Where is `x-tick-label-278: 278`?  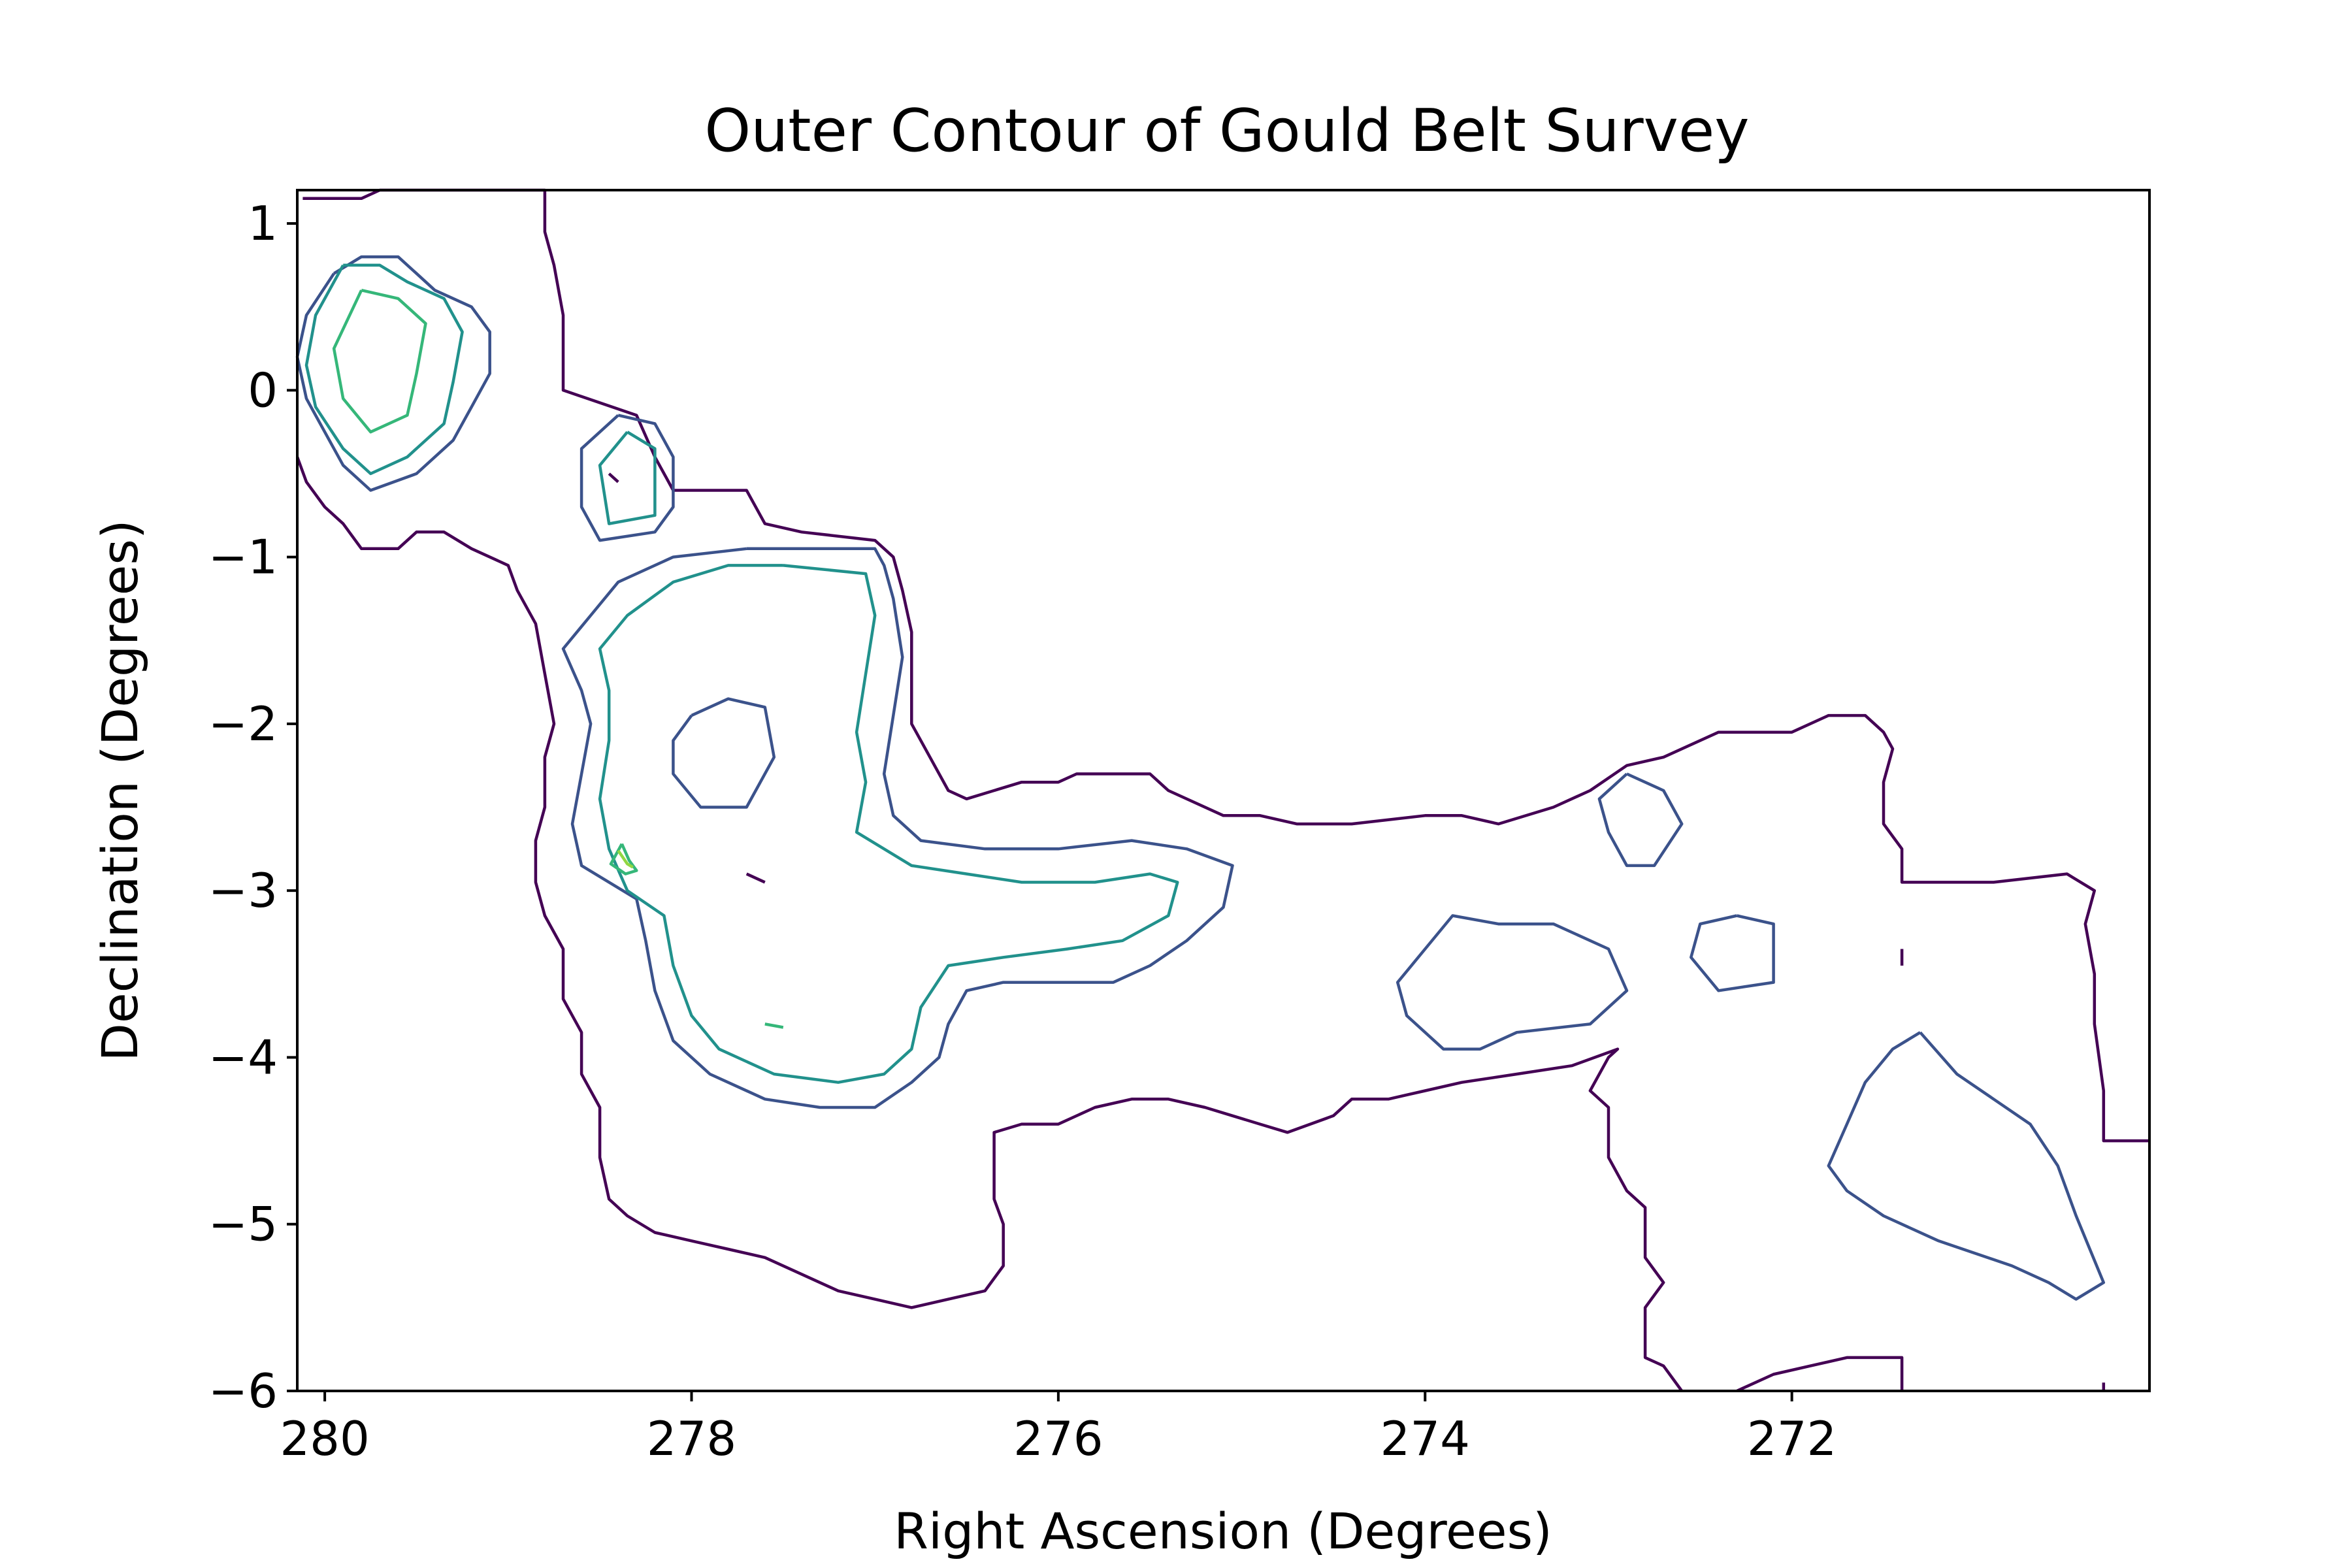
x-tick-label-278: 278 is located at coordinates (691, 1438).